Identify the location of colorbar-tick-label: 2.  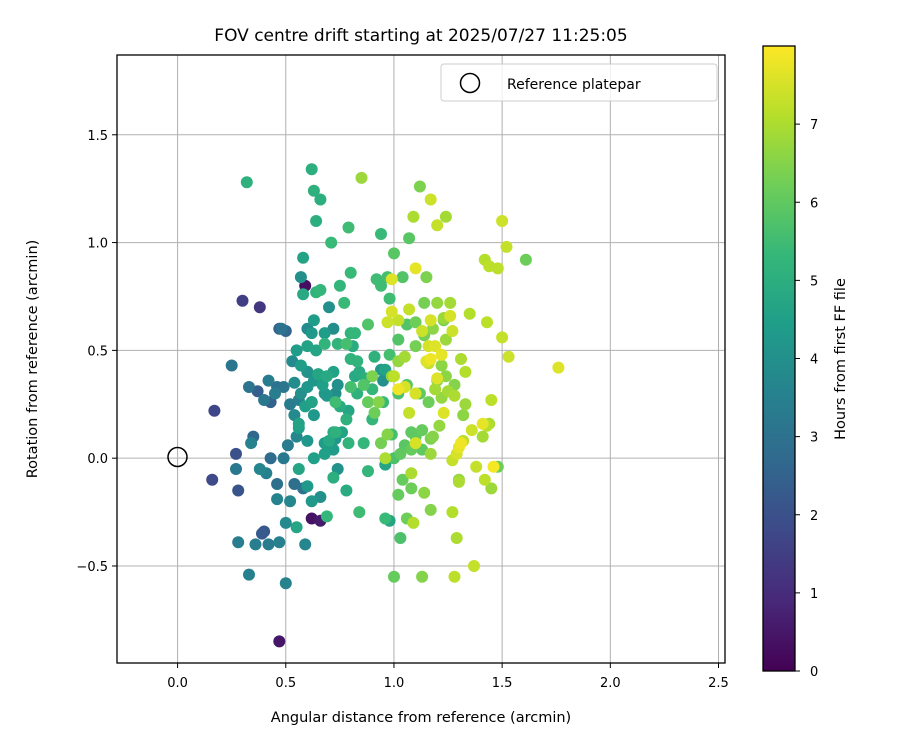
(814, 516).